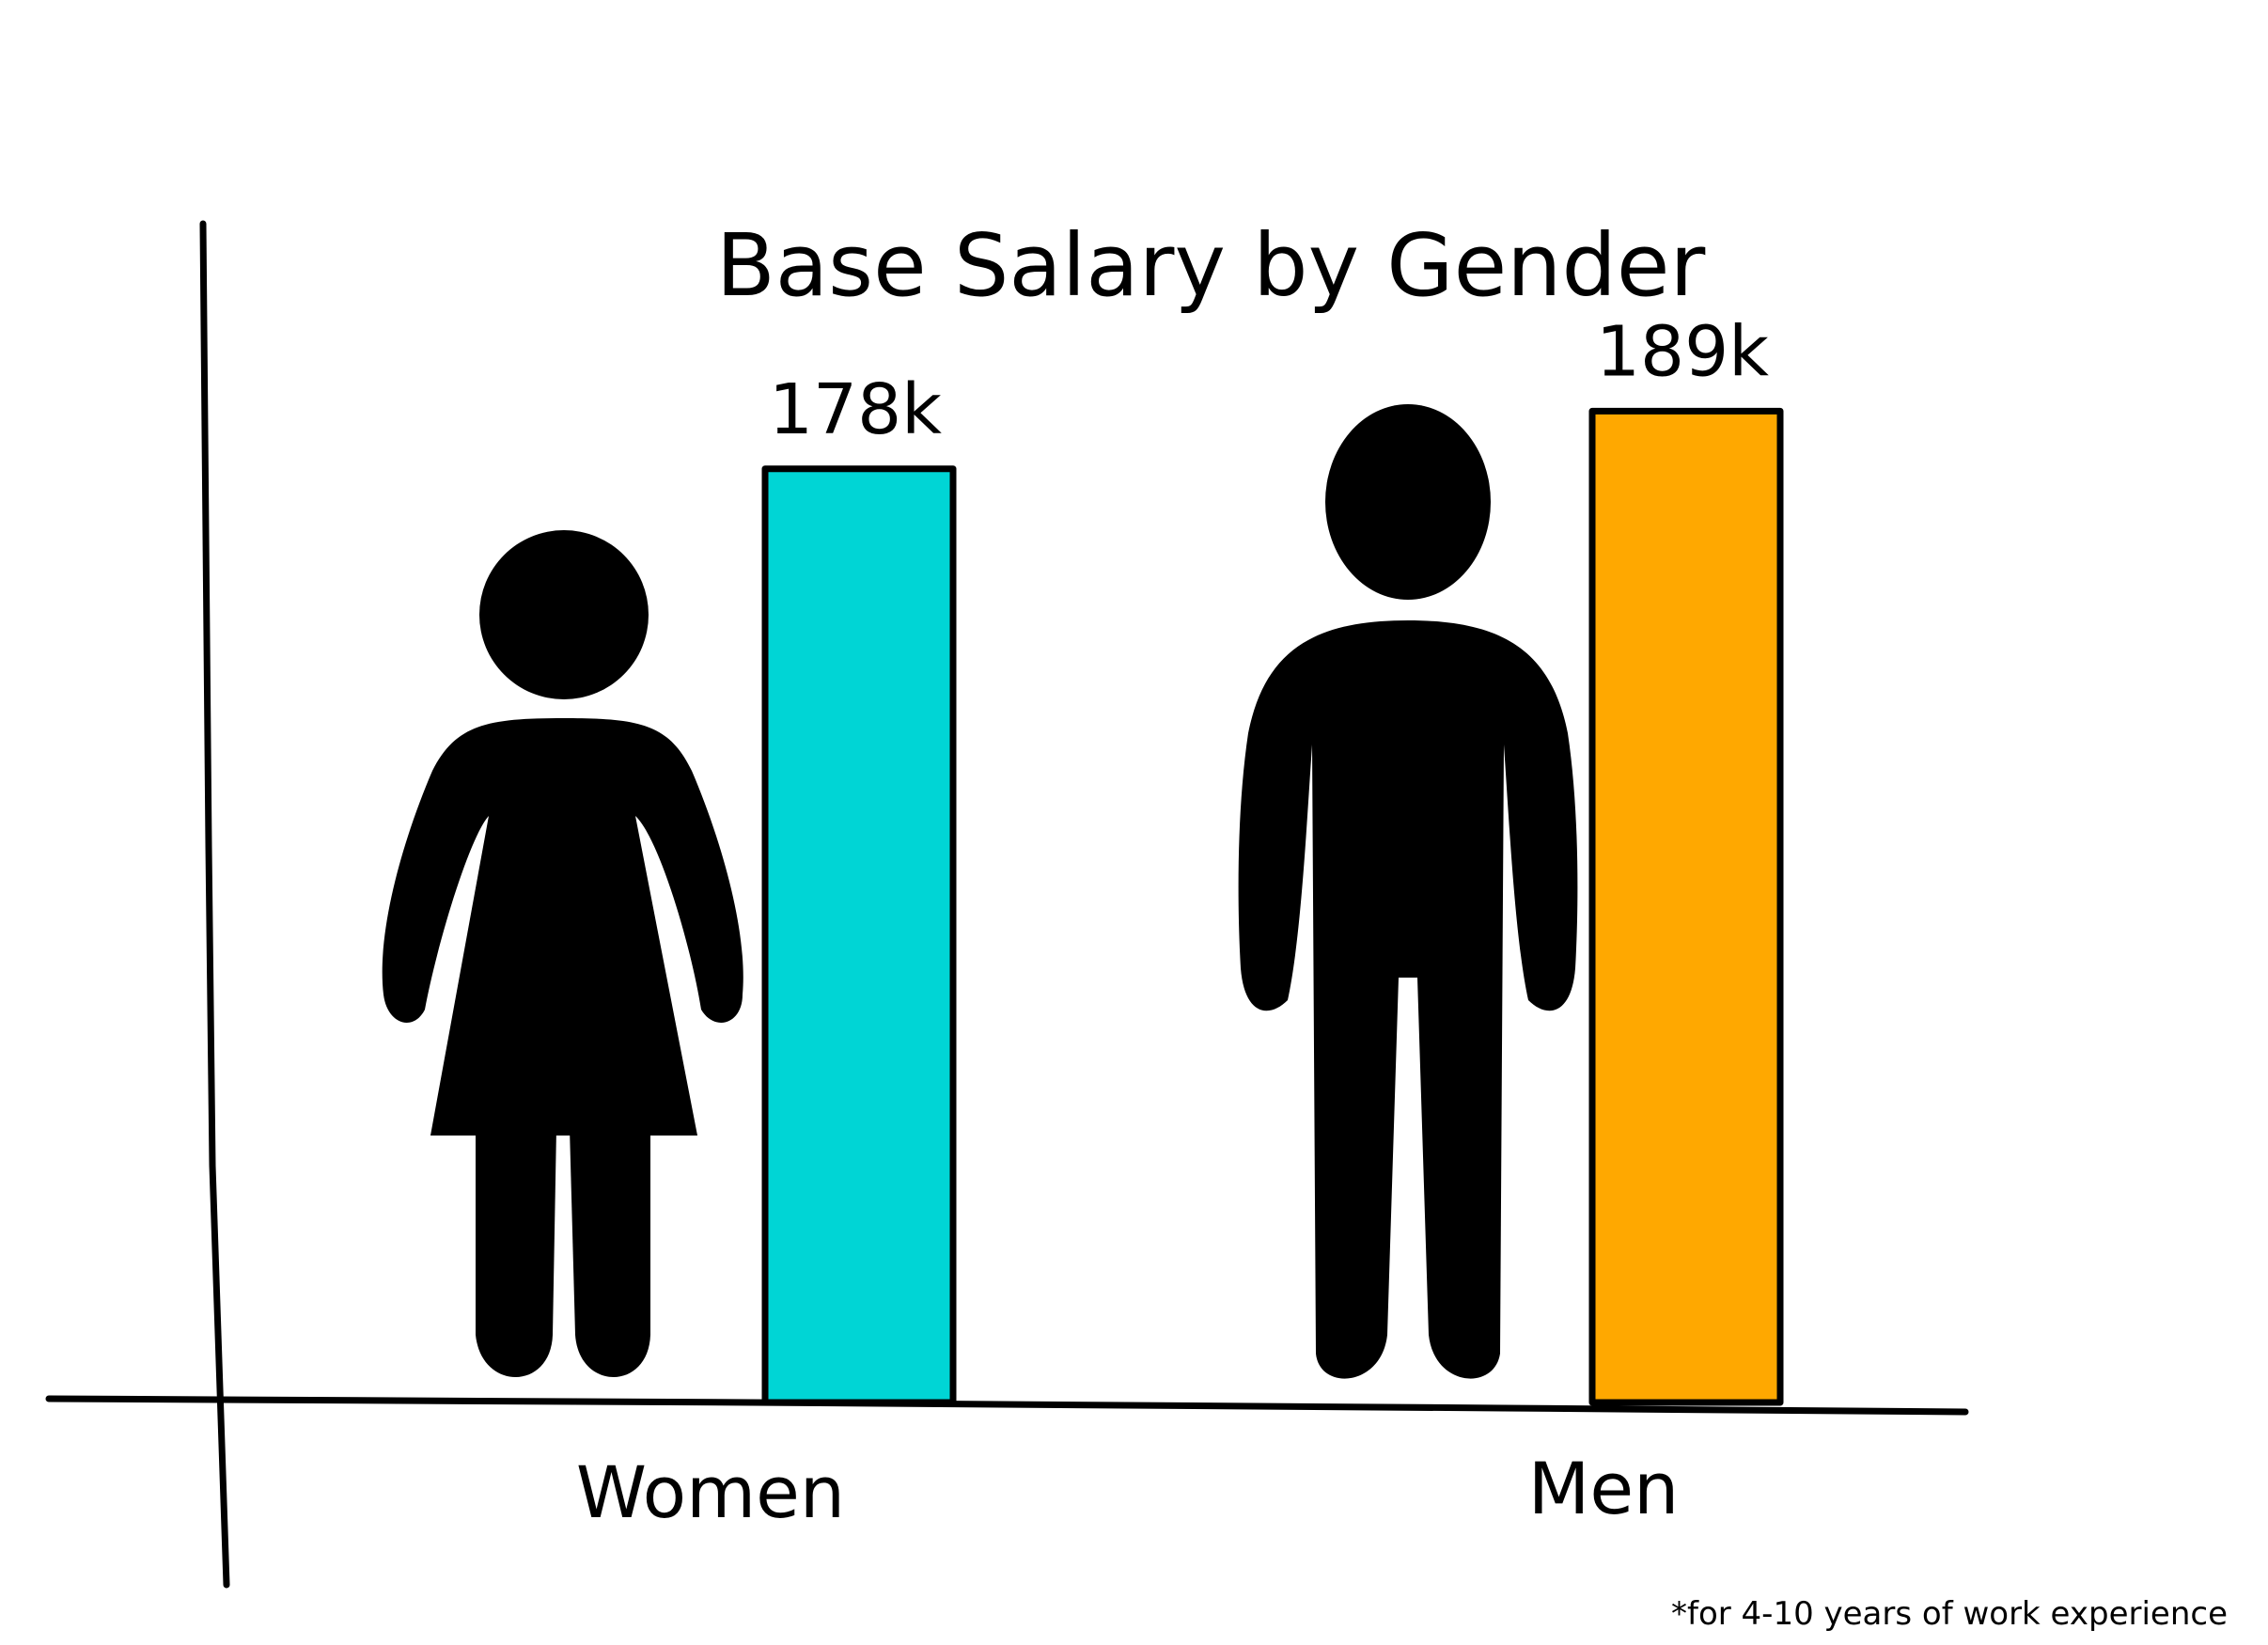  What do you see at coordinates (1686, 906) in the screenshot?
I see `bar-men` at bounding box center [1686, 906].